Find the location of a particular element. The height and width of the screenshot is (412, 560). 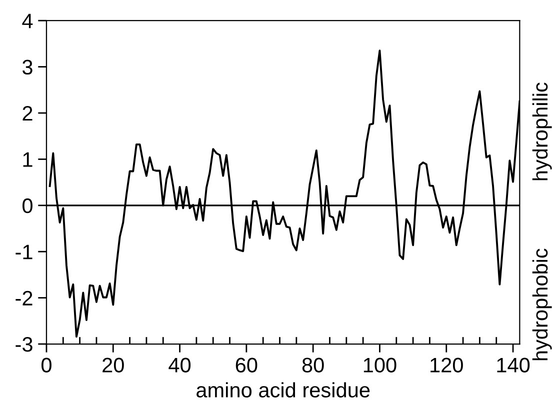

y-tick-label: 3 is located at coordinates (27, 67).